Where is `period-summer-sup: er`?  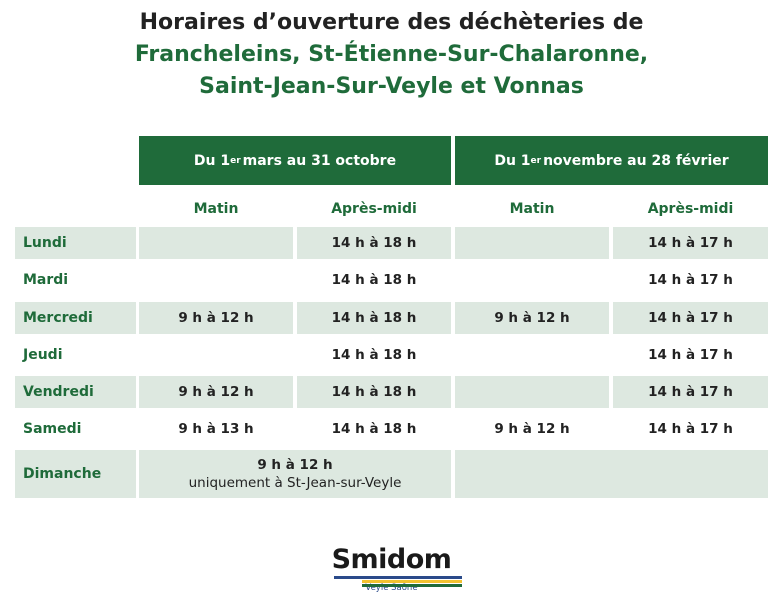
period-summer-sup: er is located at coordinates (235, 160).